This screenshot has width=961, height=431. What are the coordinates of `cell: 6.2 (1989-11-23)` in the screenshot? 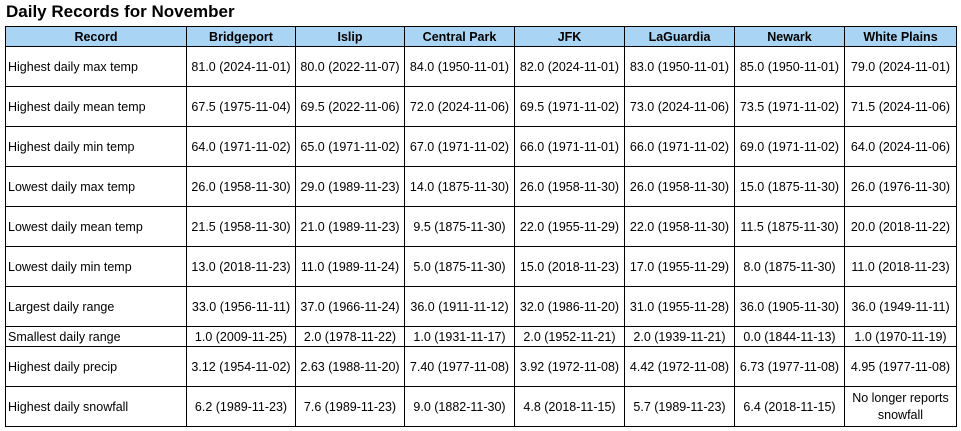 It's located at (241, 406).